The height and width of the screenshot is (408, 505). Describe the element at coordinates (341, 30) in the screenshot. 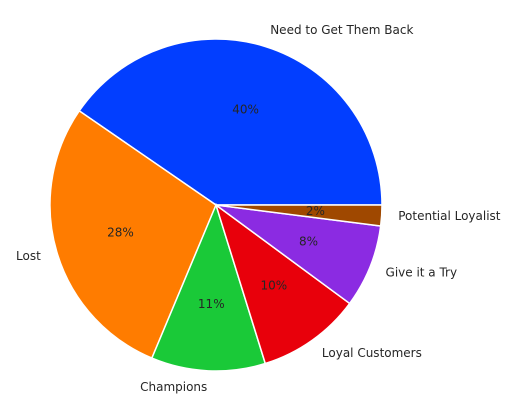

I see `slice-label: Need to Get Them Back` at that location.